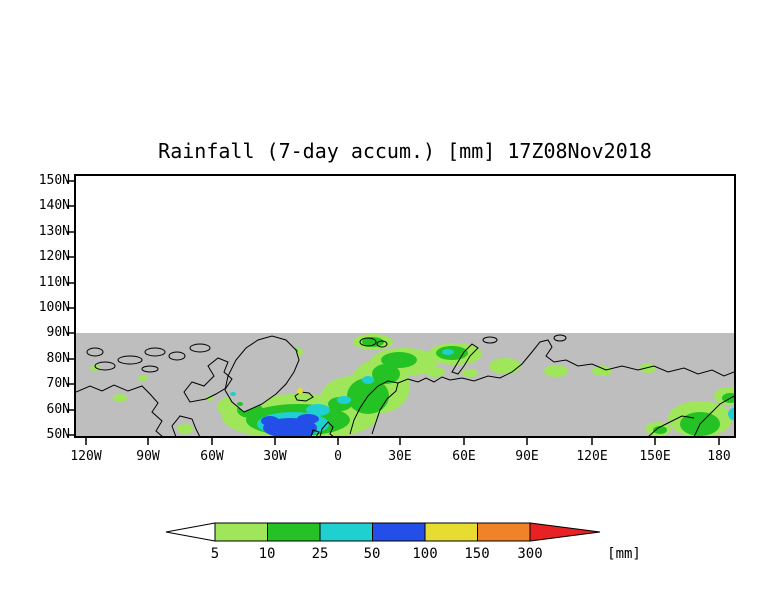 The image size is (784, 612). I want to click on coastlines, so click(405, 385).